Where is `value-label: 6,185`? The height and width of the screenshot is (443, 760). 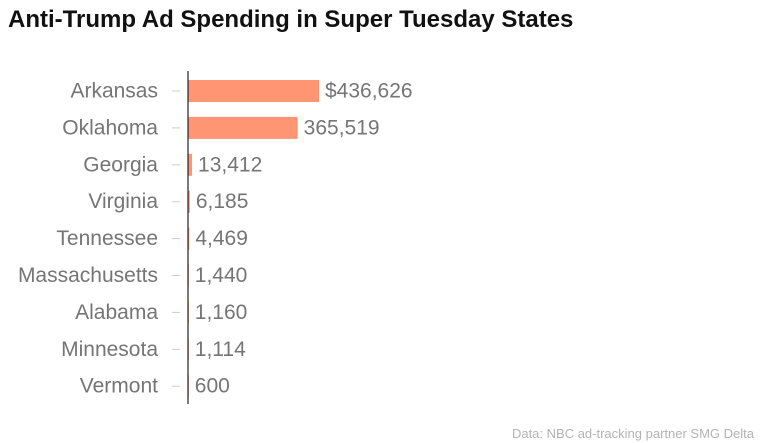 value-label: 6,185 is located at coordinates (222, 201).